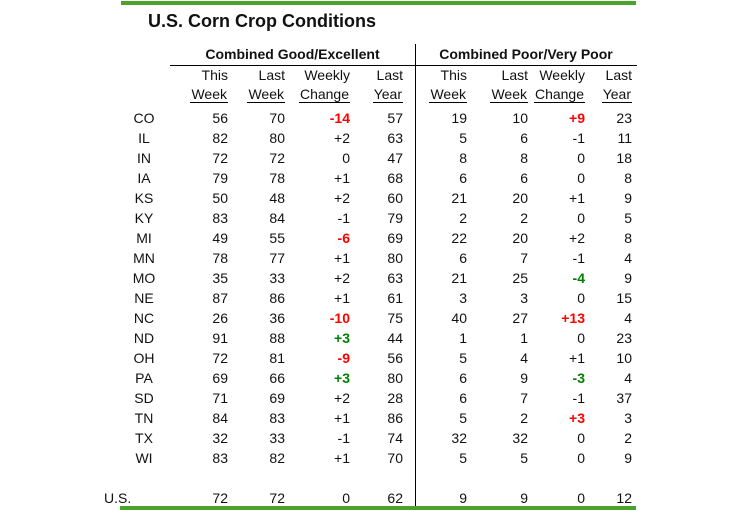 Image resolution: width=756 pixels, height=516 pixels. What do you see at coordinates (524, 418) in the screenshot?
I see `cell-poor-last-week: 2` at bounding box center [524, 418].